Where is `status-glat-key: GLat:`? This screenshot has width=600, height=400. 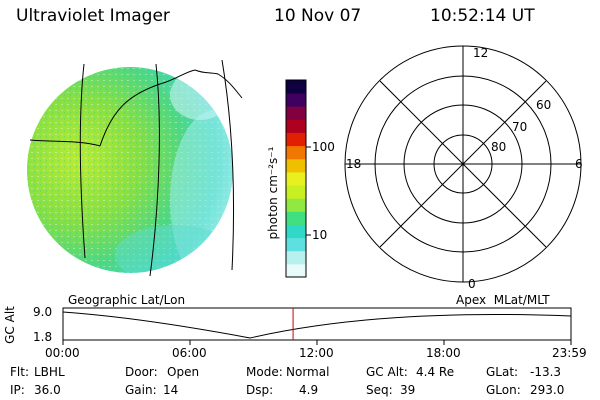 status-glat-key: GLat: is located at coordinates (502, 372).